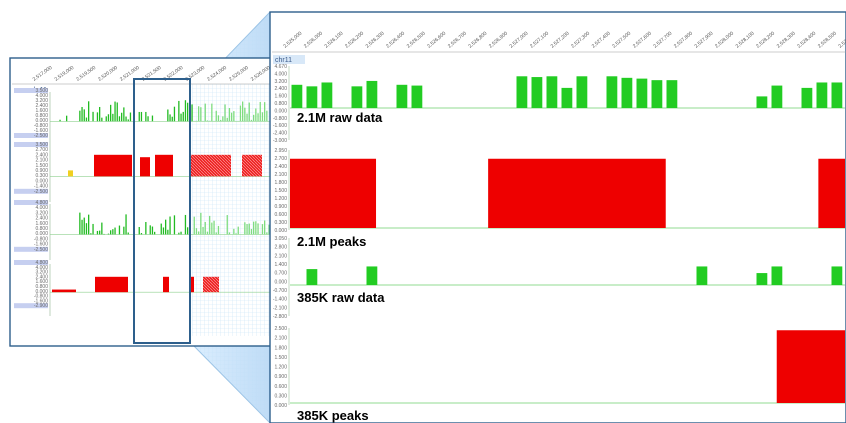 This screenshot has width=846, height=423. What do you see at coordinates (280, 274) in the screenshot?
I see `zoom-axis-tick: 0.700` at bounding box center [280, 274].